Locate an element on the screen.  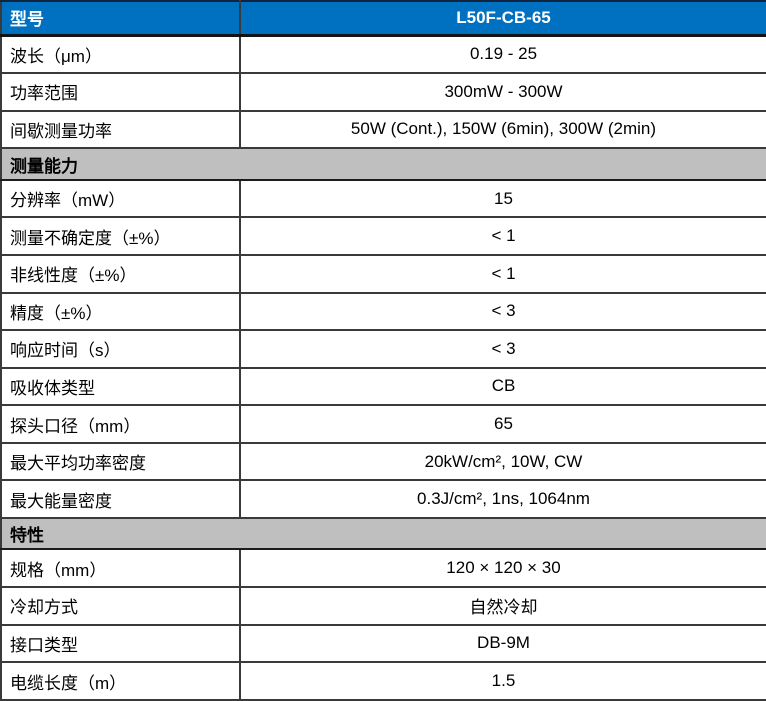
spec-label: 测量不确定度（±%） is located at coordinates (120, 236).